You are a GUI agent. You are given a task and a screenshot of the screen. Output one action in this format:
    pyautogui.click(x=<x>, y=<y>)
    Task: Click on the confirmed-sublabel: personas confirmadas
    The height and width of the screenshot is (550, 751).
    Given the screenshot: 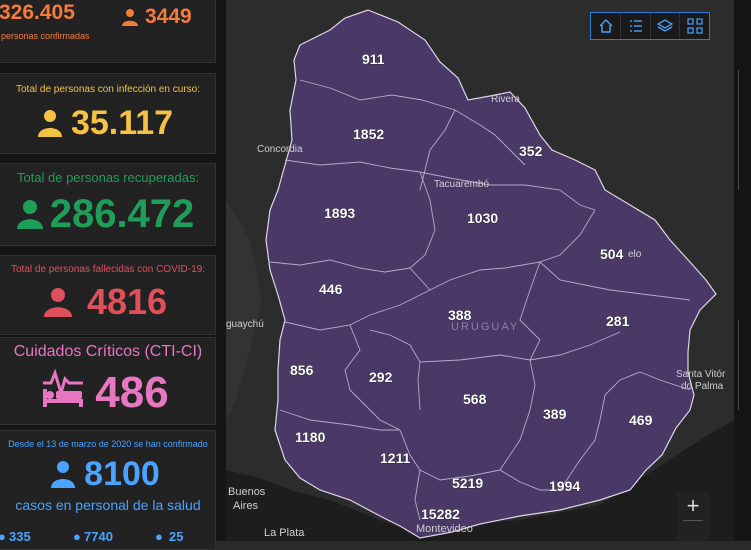 What is the action you would take?
    pyautogui.click(x=45, y=36)
    